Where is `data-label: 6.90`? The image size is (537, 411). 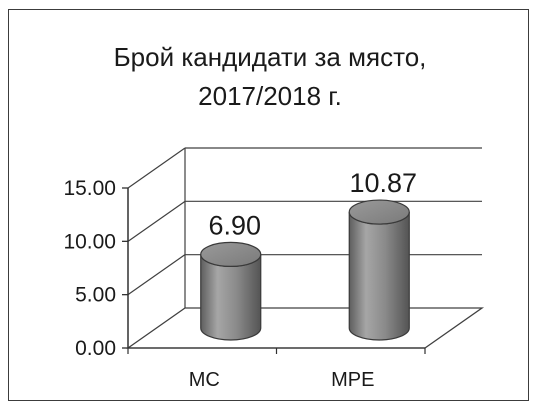 data-label: 6.90 is located at coordinates (234, 225).